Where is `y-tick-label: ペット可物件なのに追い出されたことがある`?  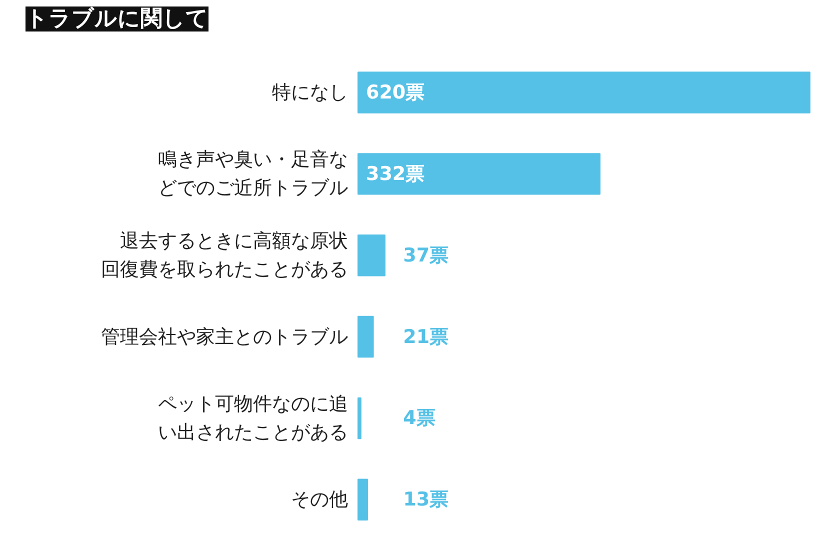 y-tick-label: ペット可物件なのに追い出されたことがある is located at coordinates (253, 418).